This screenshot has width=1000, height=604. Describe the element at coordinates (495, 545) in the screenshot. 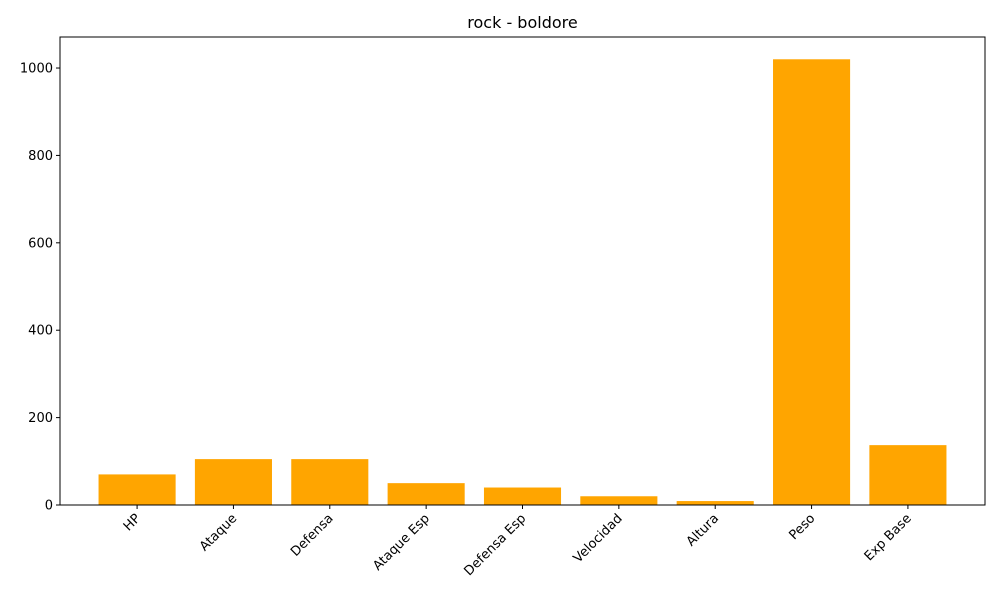

I see `x-tick-label: Defensa Esp` at that location.